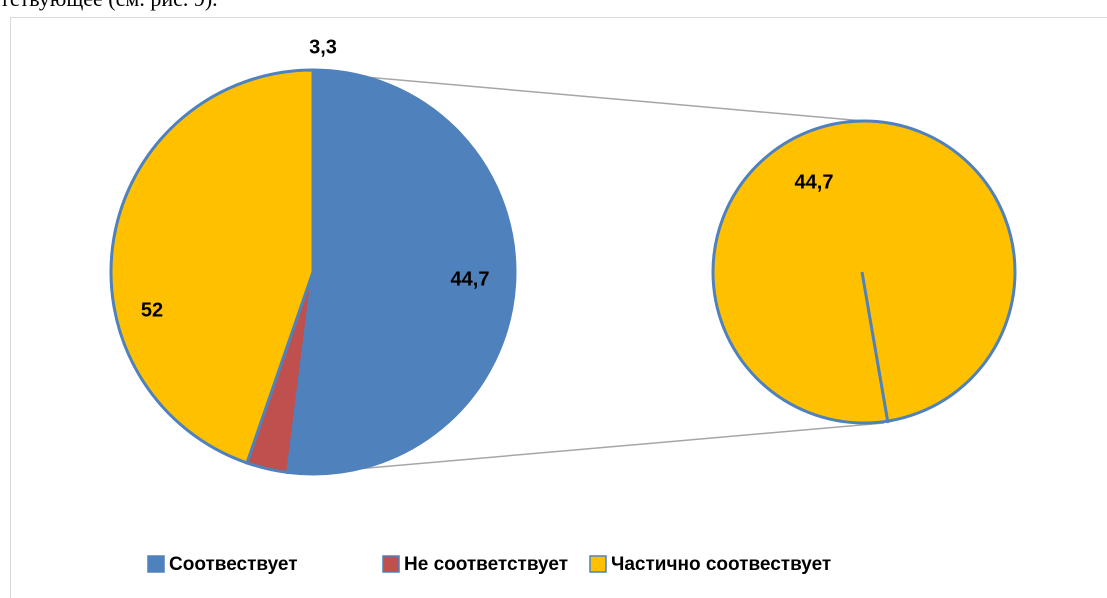 The image size is (1107, 598). I want to click on secondary-pie, so click(864, 272).